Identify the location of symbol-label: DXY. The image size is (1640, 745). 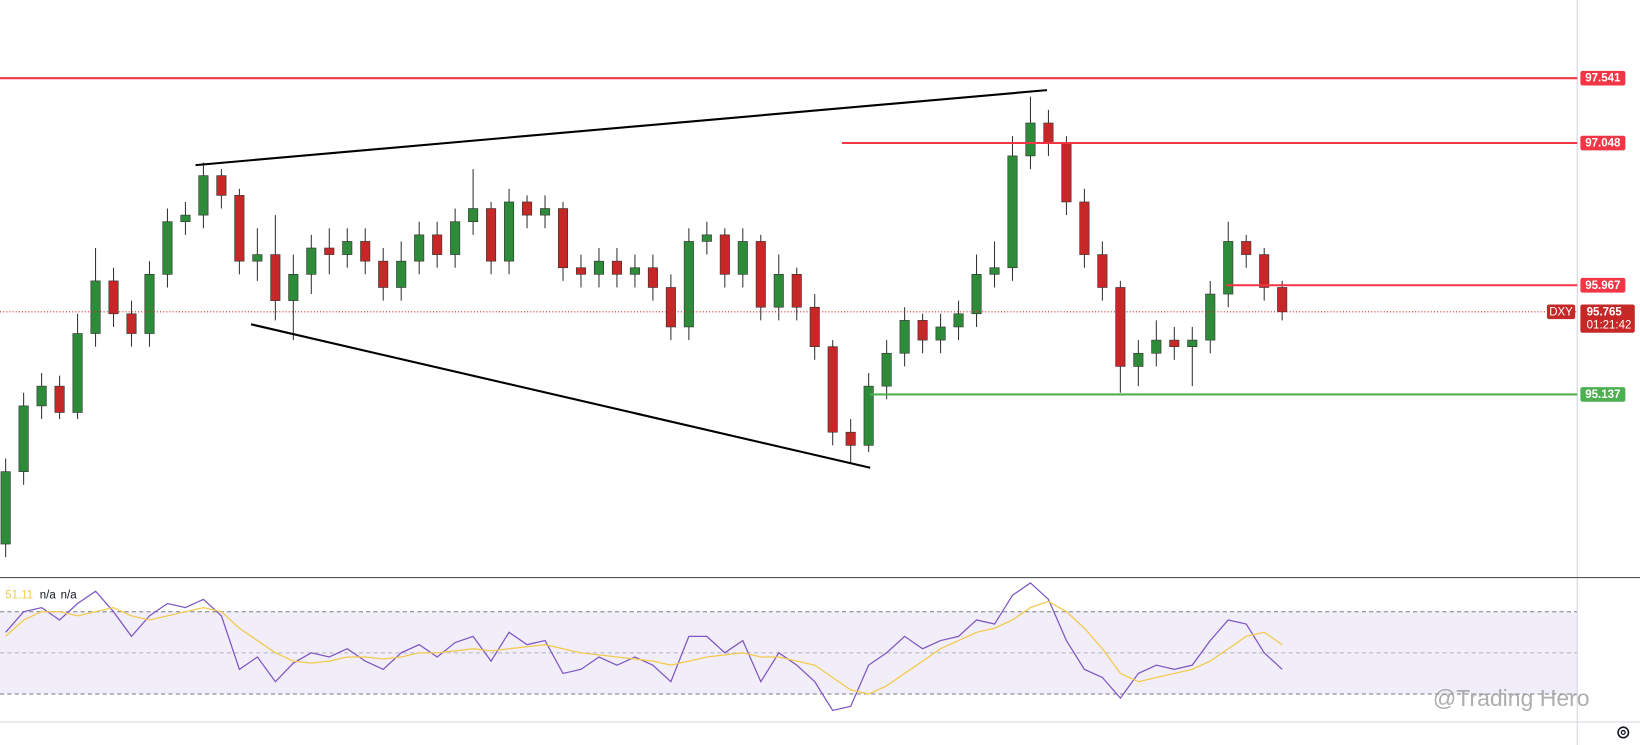
(1561, 312).